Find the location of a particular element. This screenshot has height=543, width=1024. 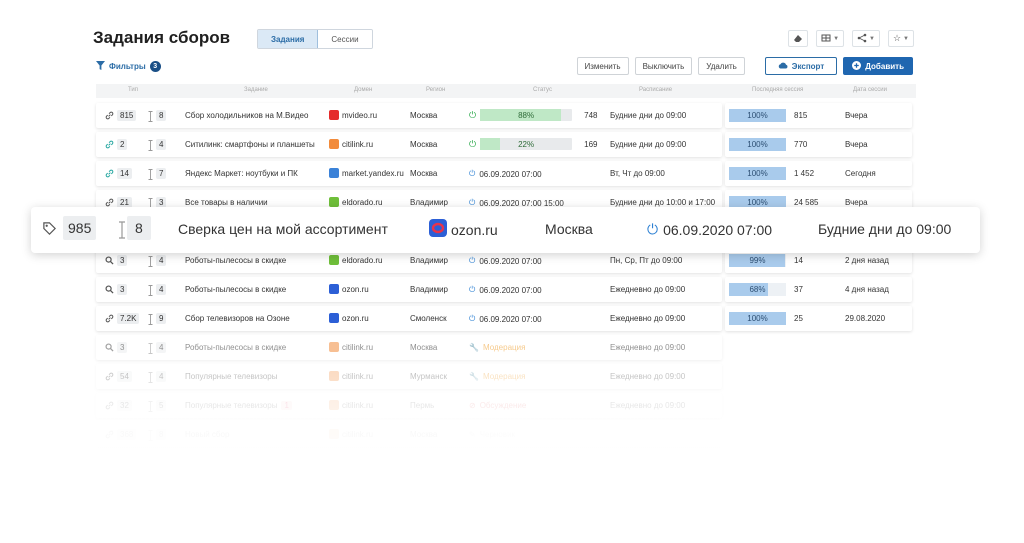

task-name: Яндекс Маркет: ноутбуки и ПК is located at coordinates (241, 173).